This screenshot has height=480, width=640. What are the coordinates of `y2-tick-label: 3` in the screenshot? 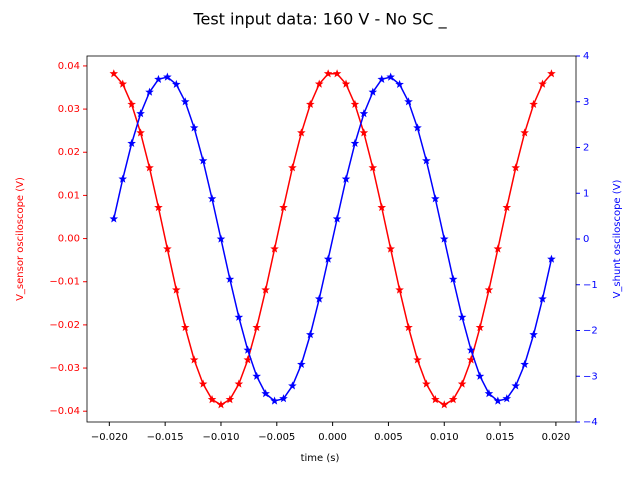 It's located at (586, 102).